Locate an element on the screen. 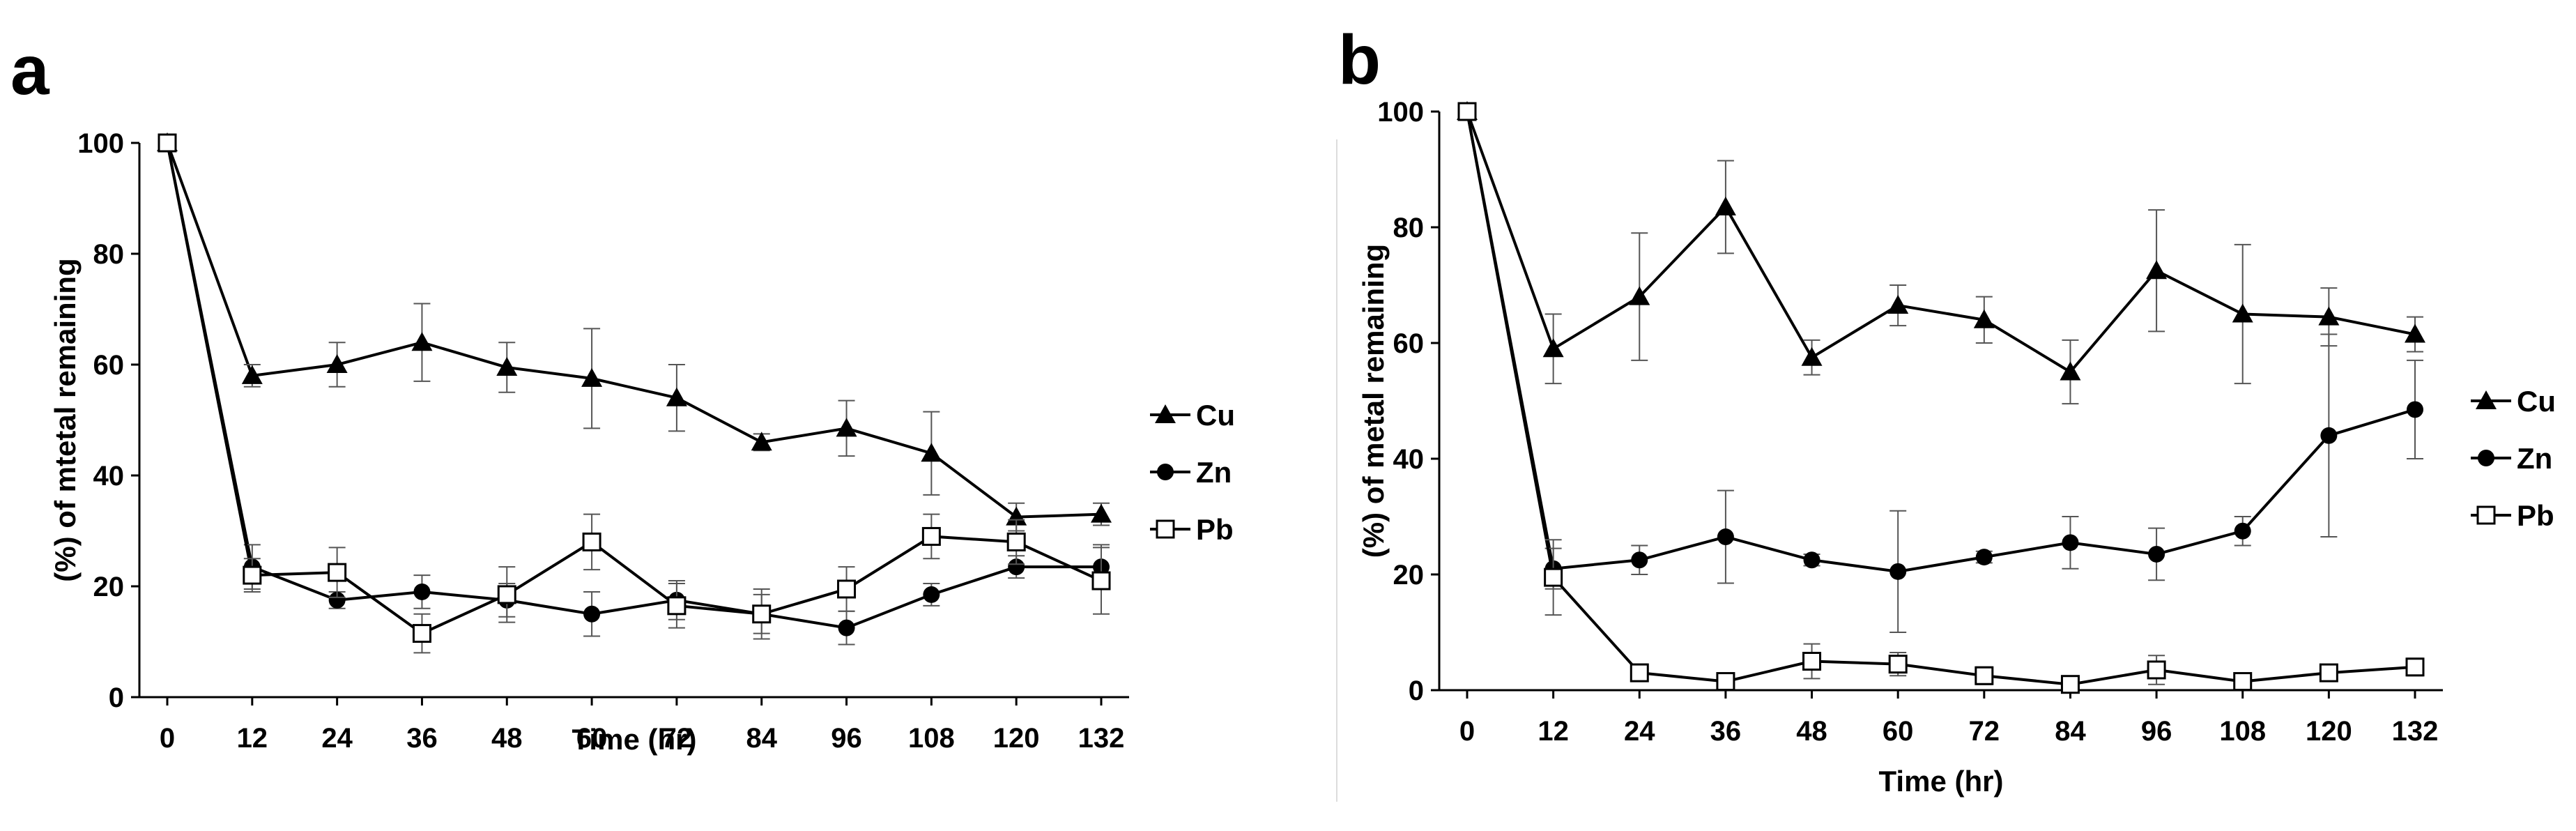 The width and height of the screenshot is (2576, 831). legend-label: Zn is located at coordinates (2534, 458).